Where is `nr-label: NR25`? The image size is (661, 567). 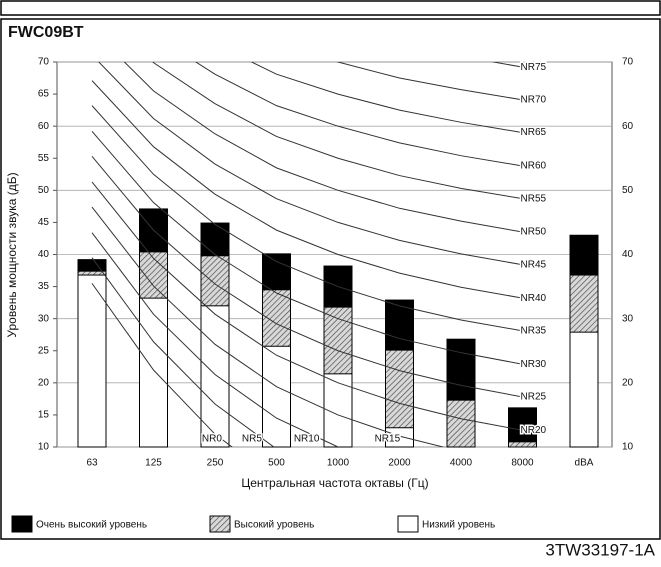
nr-label: NR25 is located at coordinates (534, 397).